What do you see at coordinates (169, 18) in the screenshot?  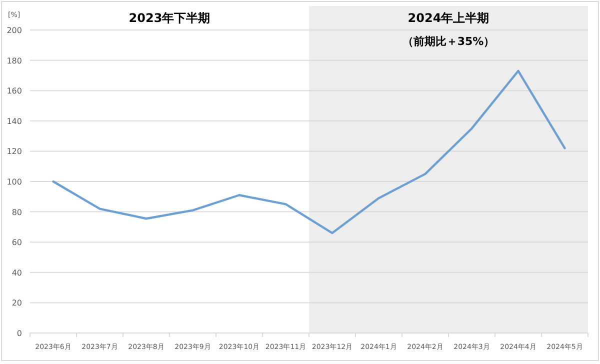 I see `text: 2023年下半期` at bounding box center [169, 18].